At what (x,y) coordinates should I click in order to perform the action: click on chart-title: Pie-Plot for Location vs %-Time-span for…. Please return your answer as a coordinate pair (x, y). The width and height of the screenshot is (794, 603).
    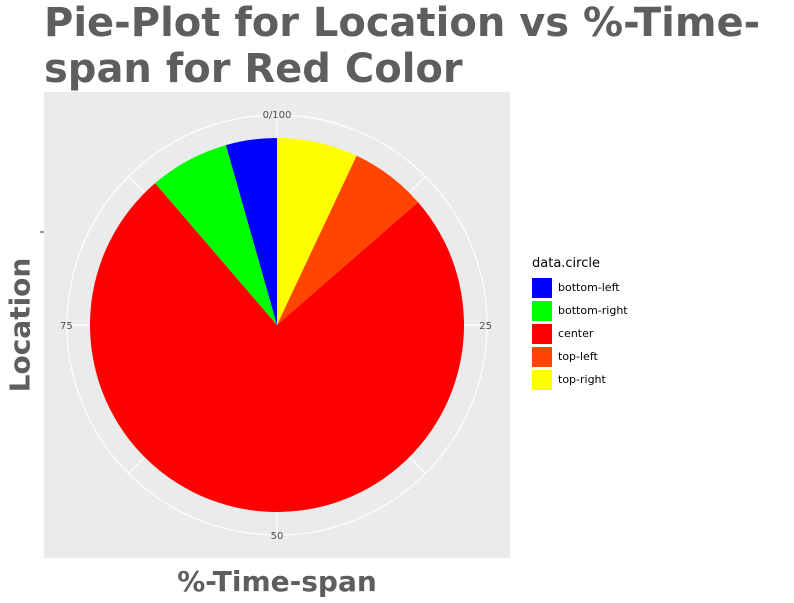
    Looking at the image, I should click on (402, 46).